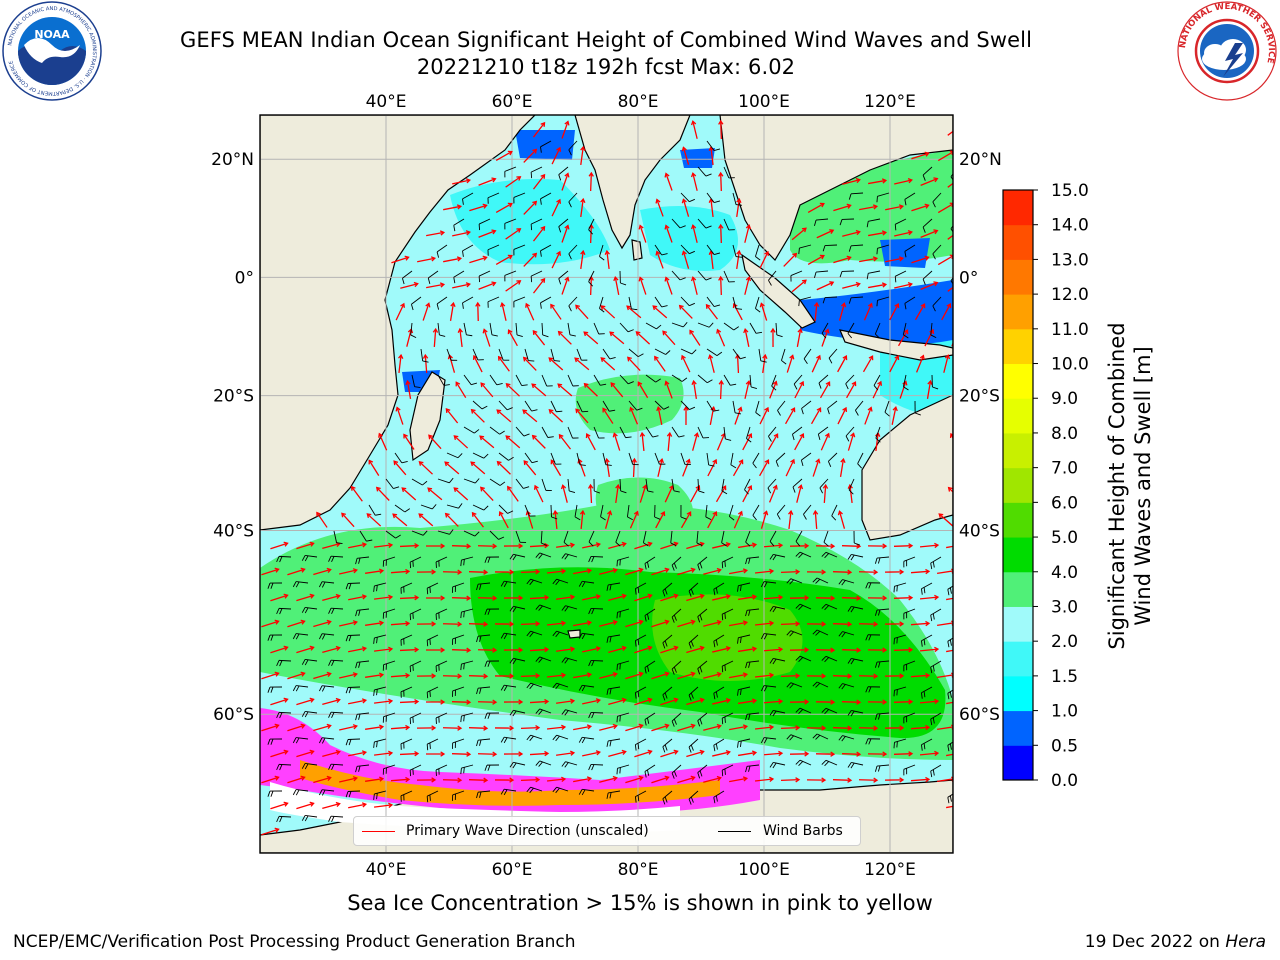  I want to click on colorbar-segment, so click(1018, 520).